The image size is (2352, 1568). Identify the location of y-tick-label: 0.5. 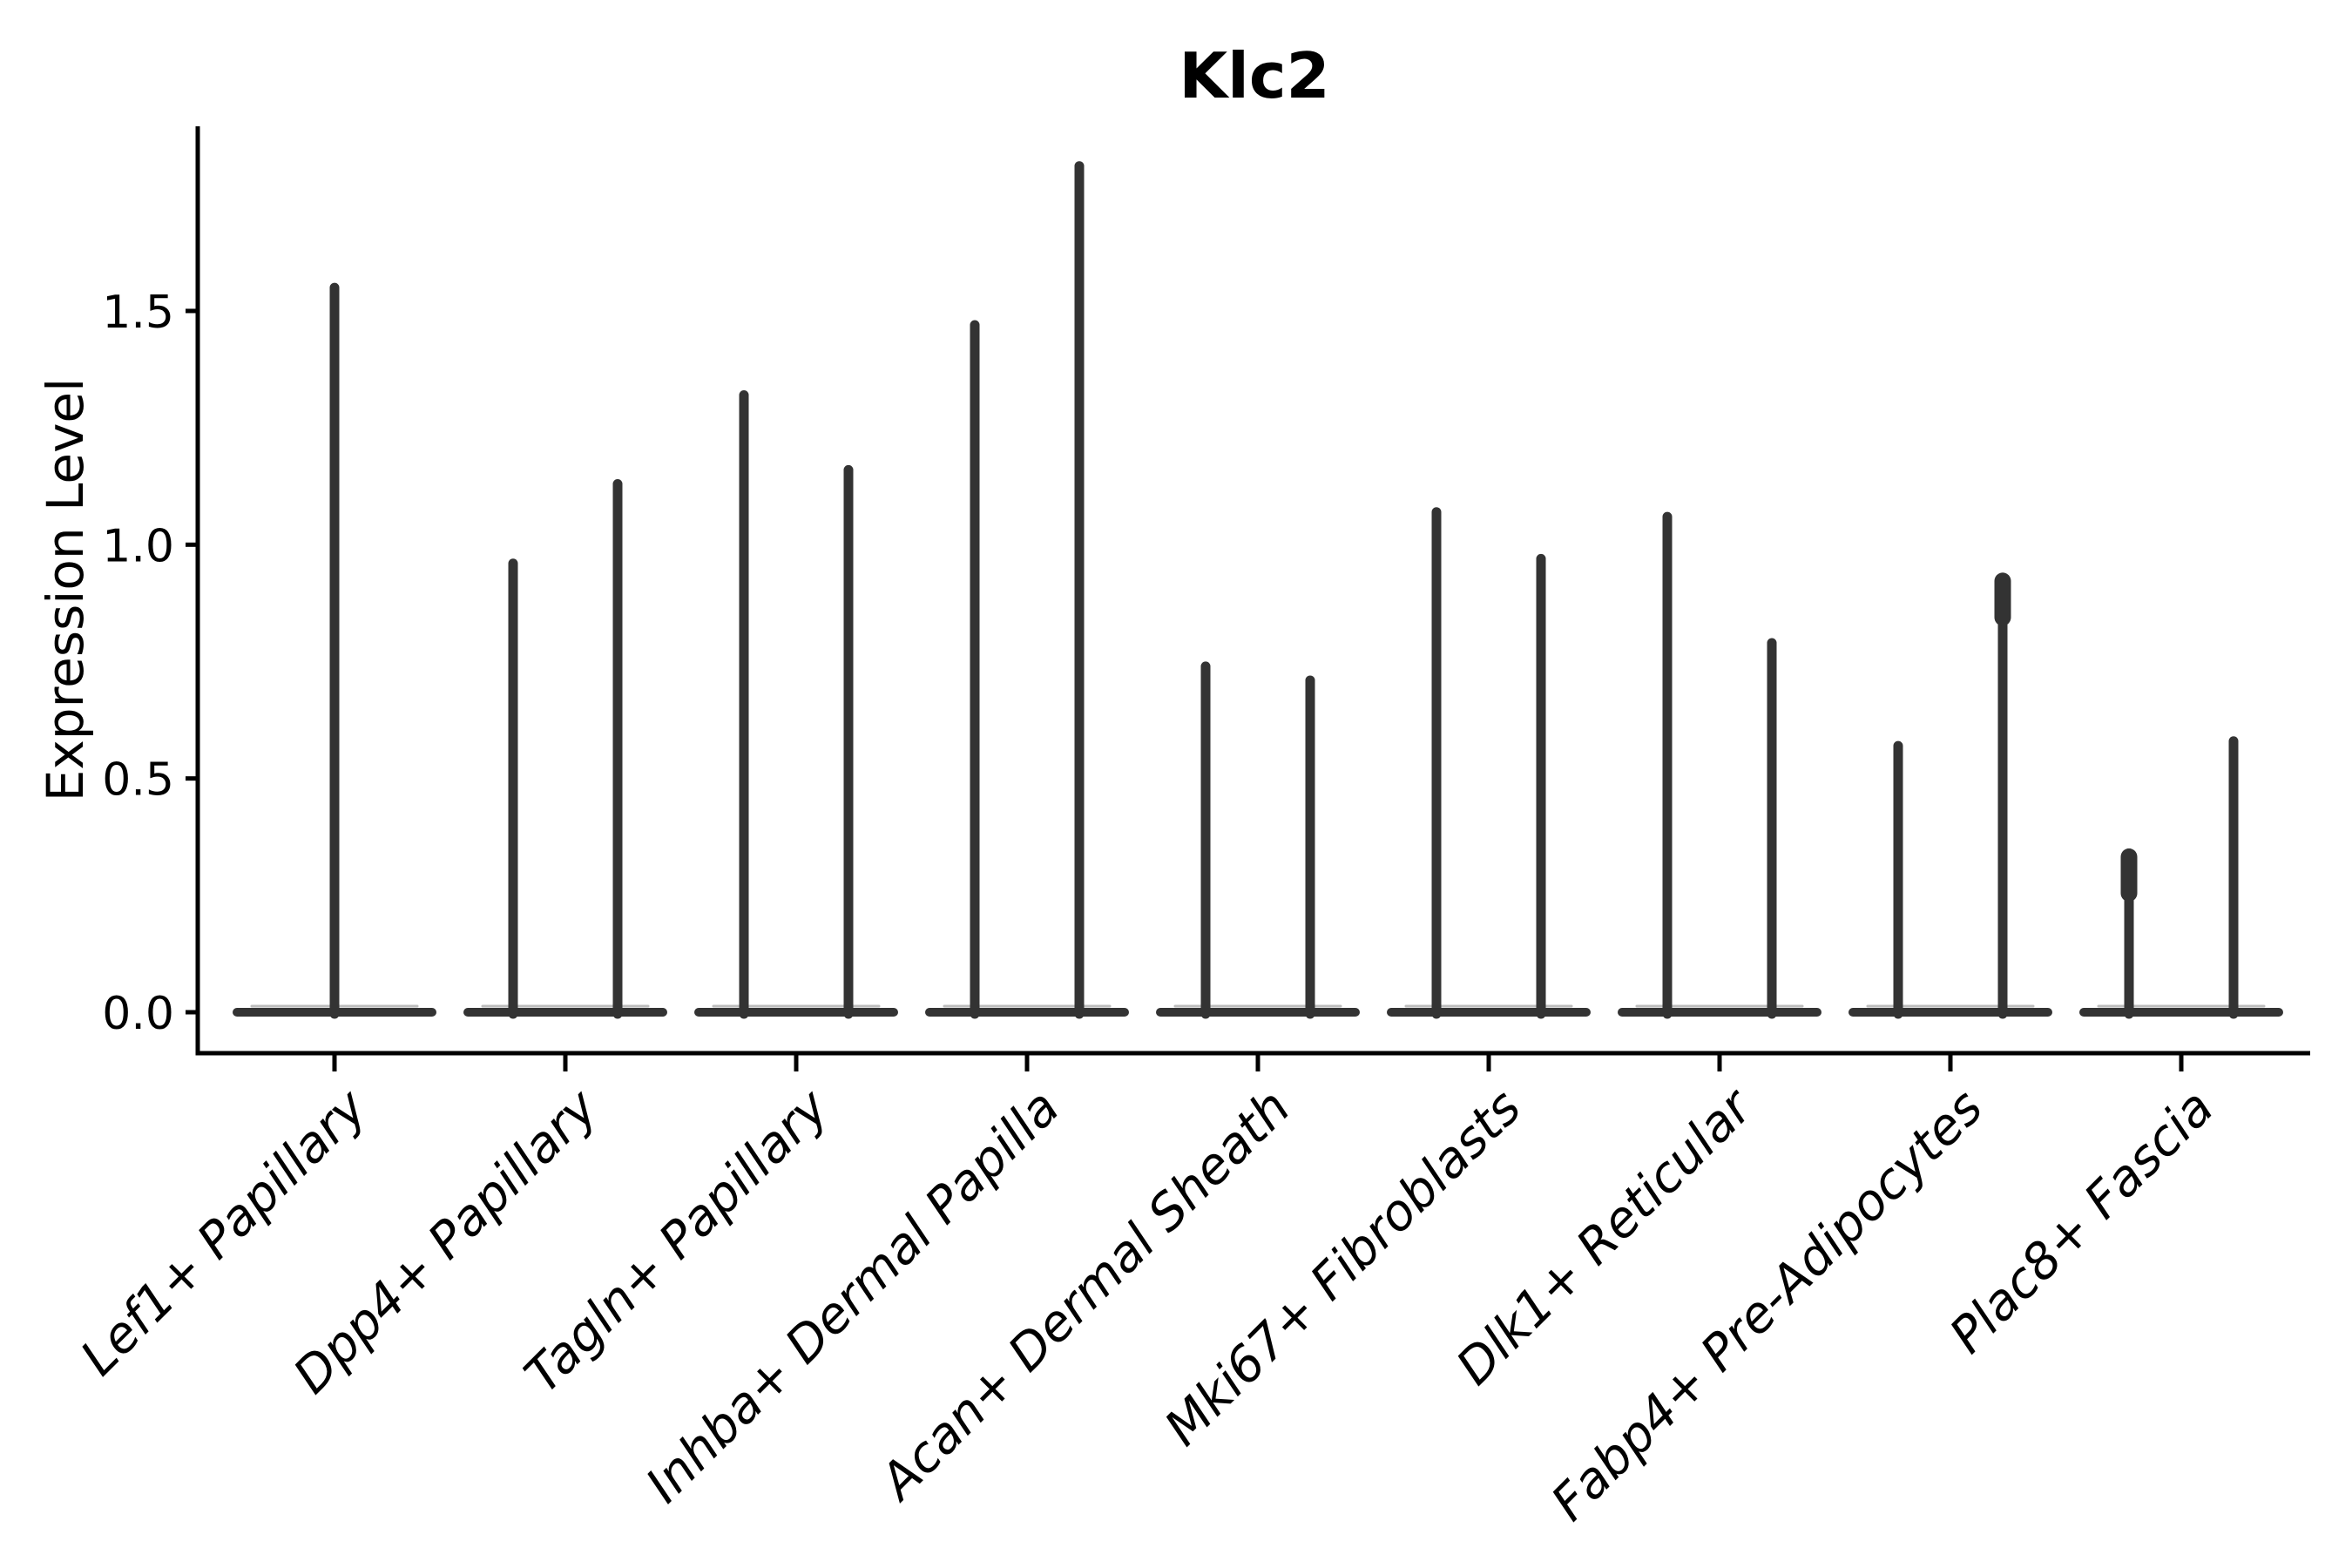
(138, 780).